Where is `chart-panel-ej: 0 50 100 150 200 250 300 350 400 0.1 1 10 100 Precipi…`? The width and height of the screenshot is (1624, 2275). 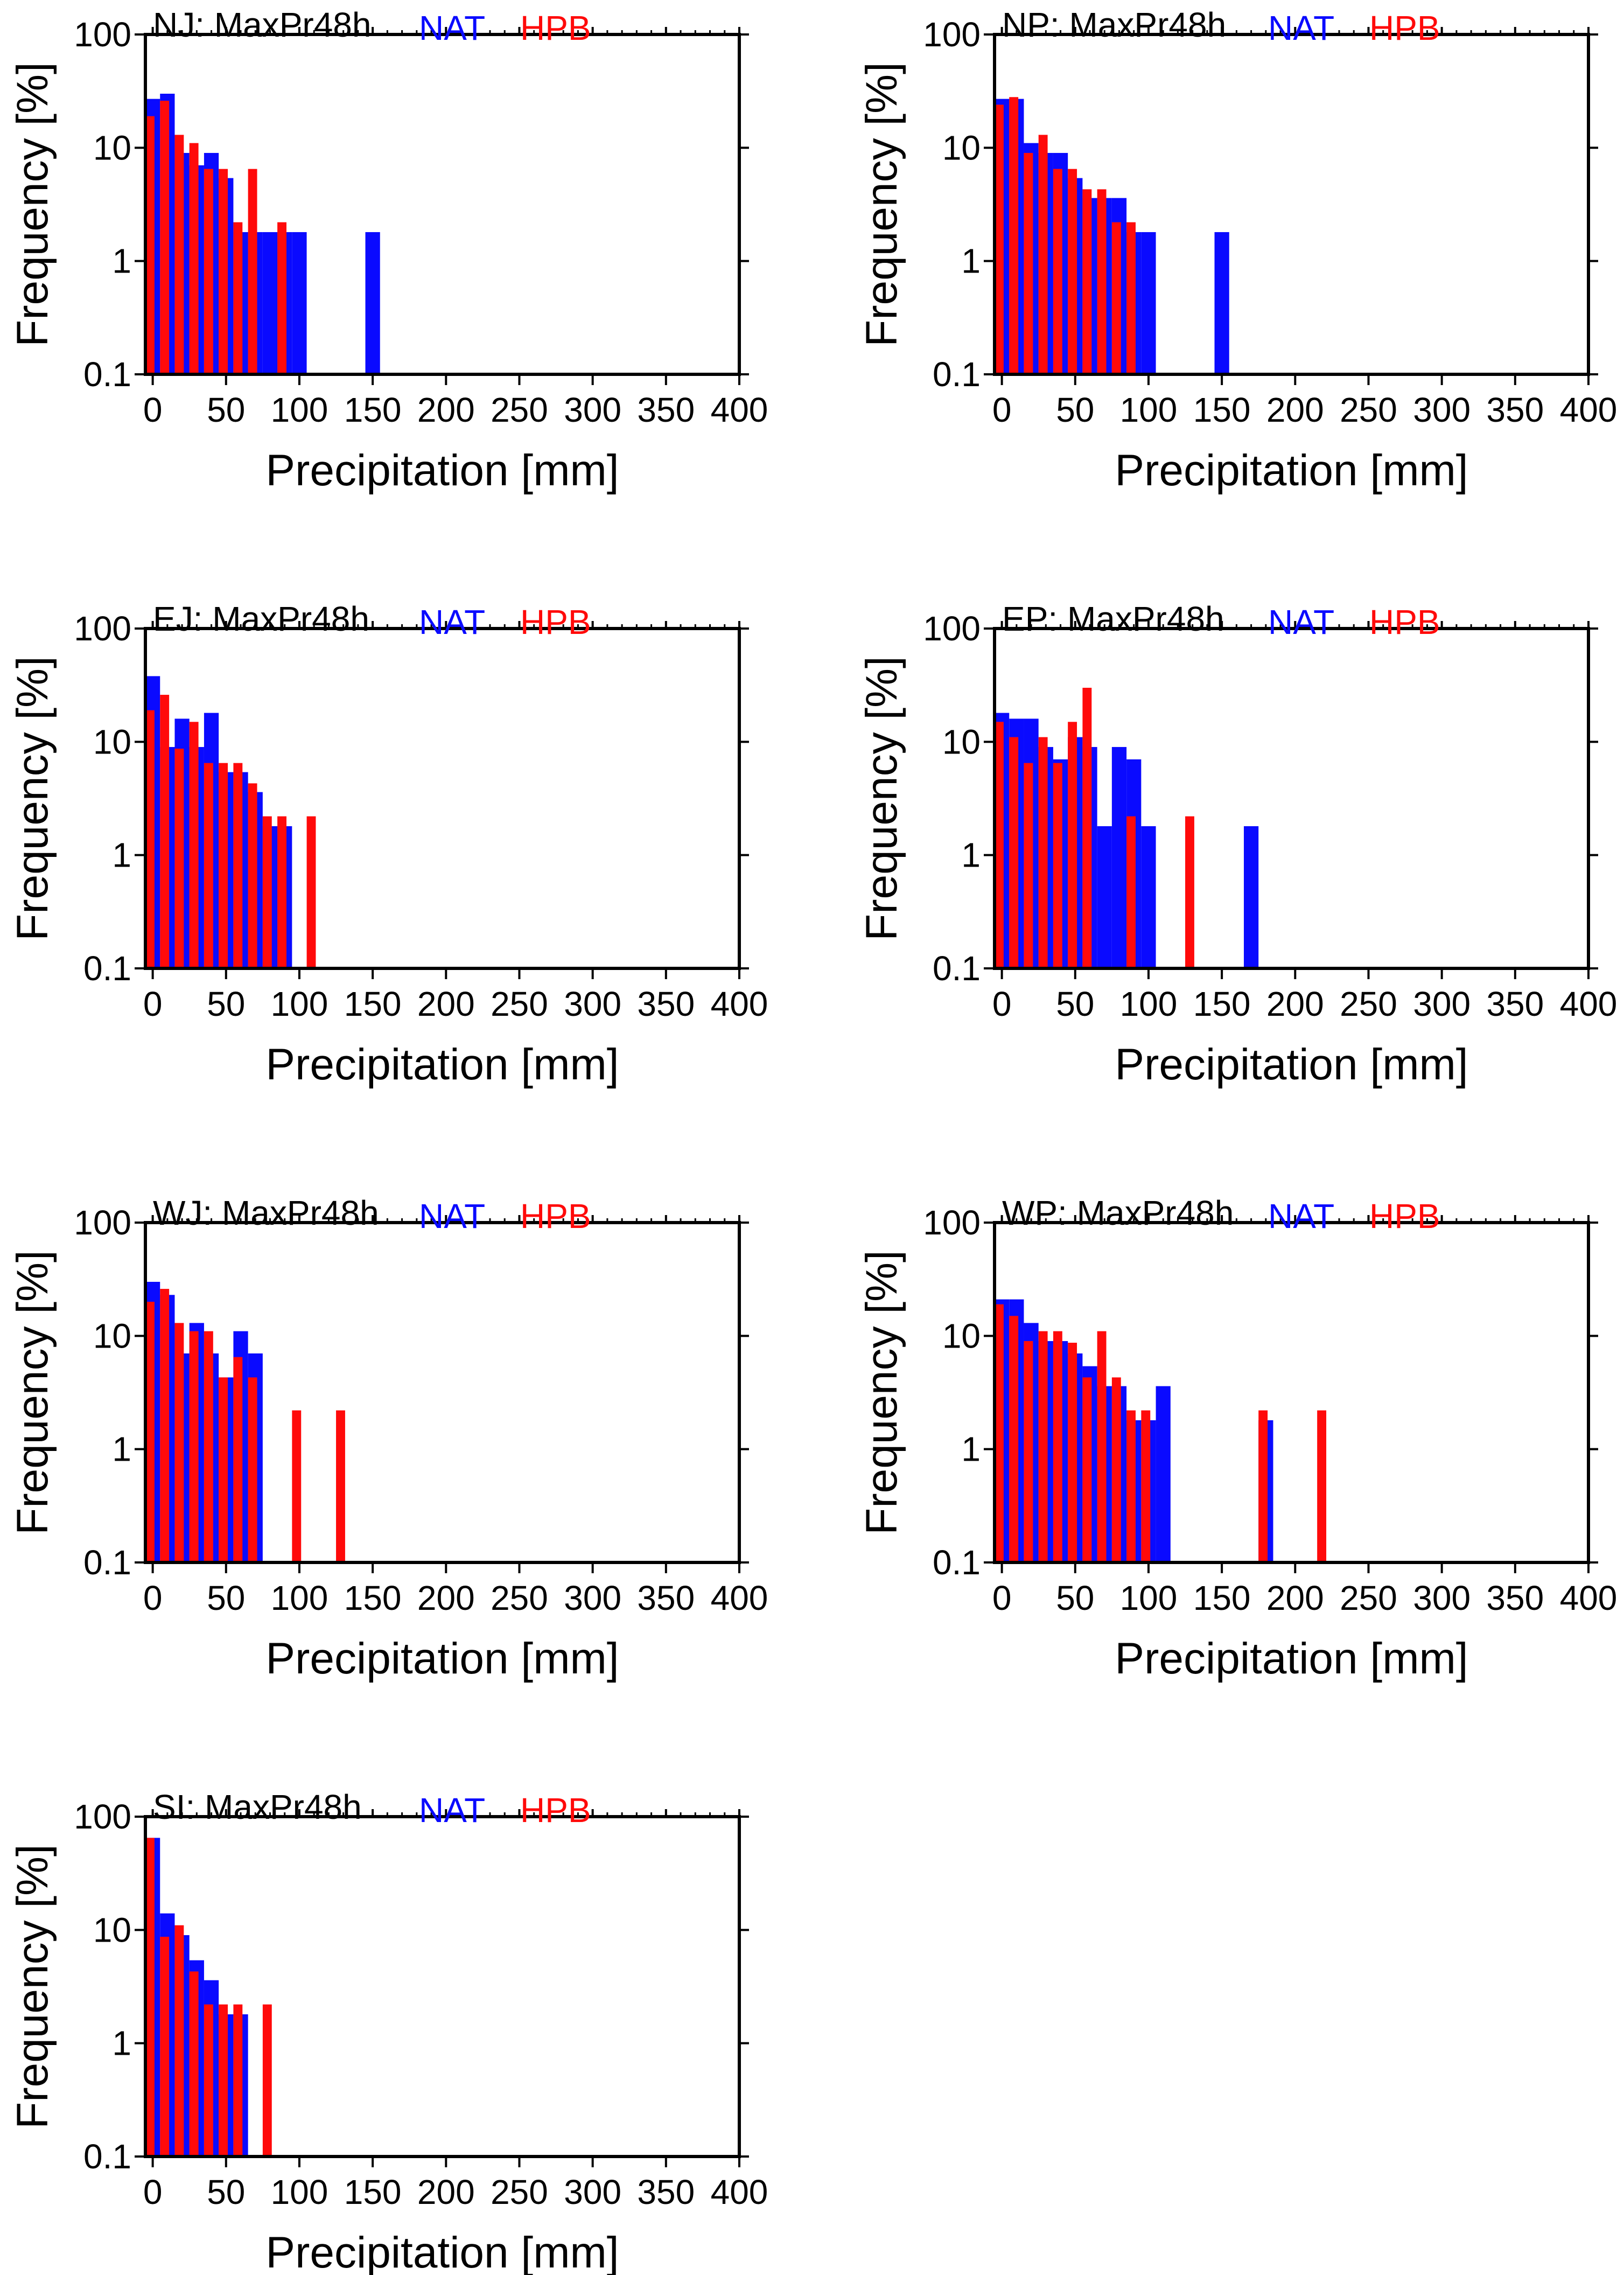 chart-panel-ej: 0 50 100 150 200 250 300 350 400 0.1 1 10 100 Precipi… is located at coordinates (388, 844).